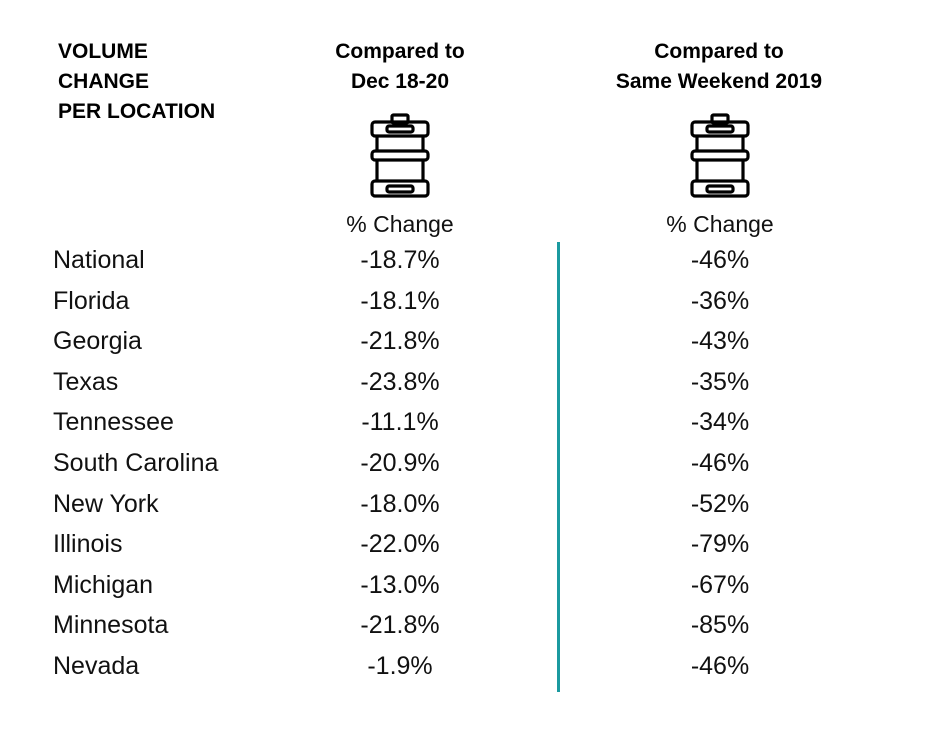 Image resolution: width=944 pixels, height=734 pixels. Describe the element at coordinates (400, 67) in the screenshot. I see `column-header-dec: Compared to Dec 18-20` at that location.